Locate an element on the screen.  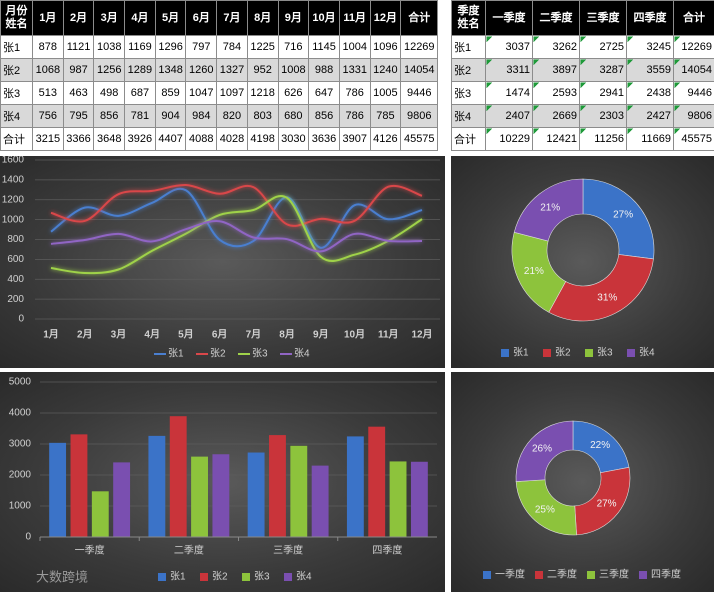
legend-label: 二季度 is located at coordinates (562, 574).